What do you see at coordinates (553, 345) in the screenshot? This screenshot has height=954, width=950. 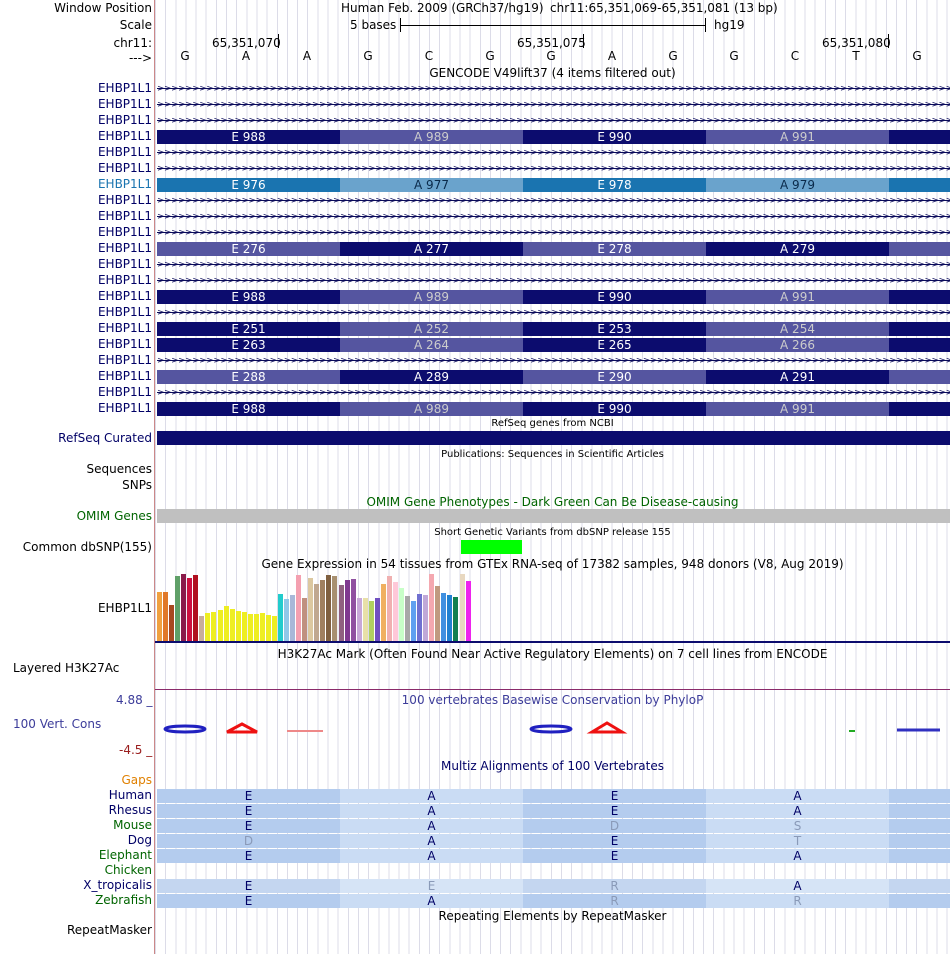 I see `gencode-exon-row: E 263 A 264 E 265 A 266` at bounding box center [553, 345].